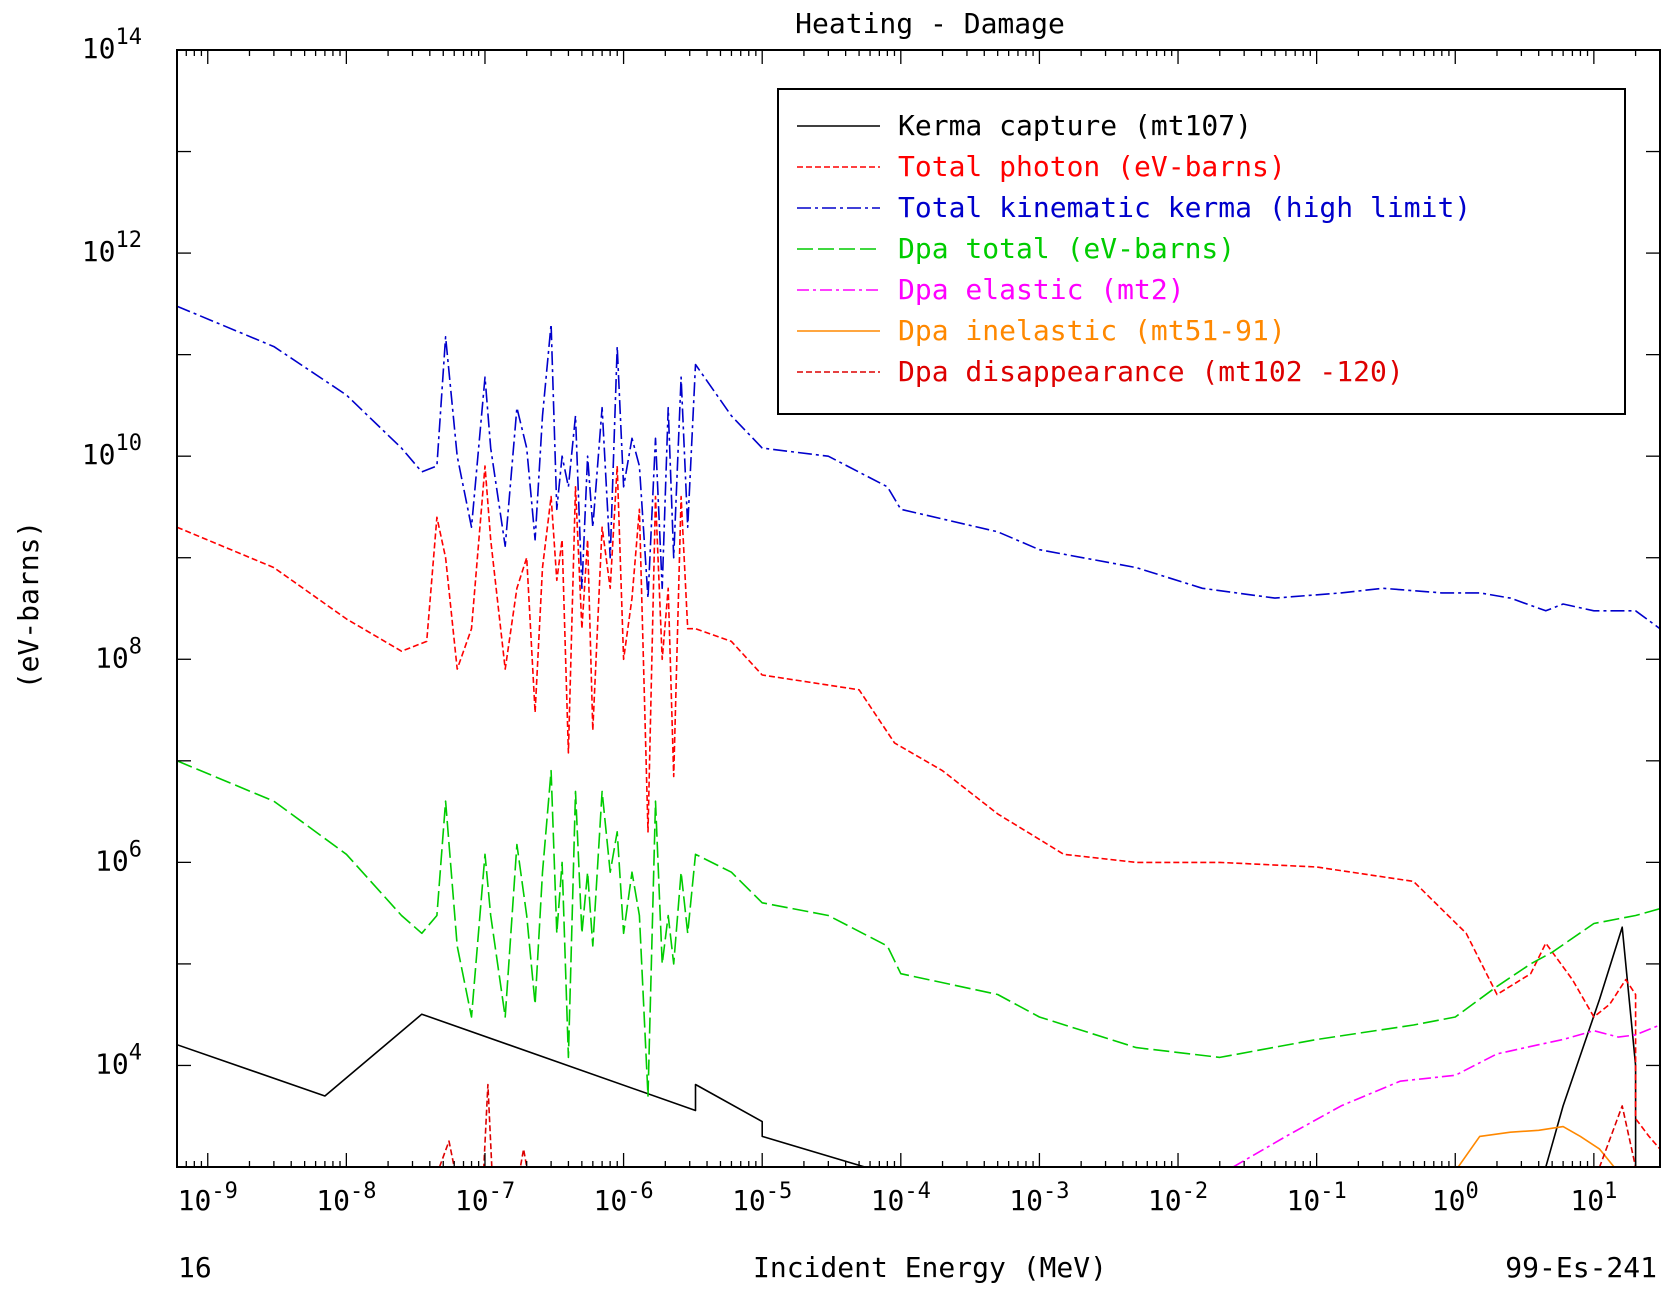 Image resolution: width=1667 pixels, height=1292 pixels. I want to click on x-tick-label: 10⁻⁴, so click(901, 1198).